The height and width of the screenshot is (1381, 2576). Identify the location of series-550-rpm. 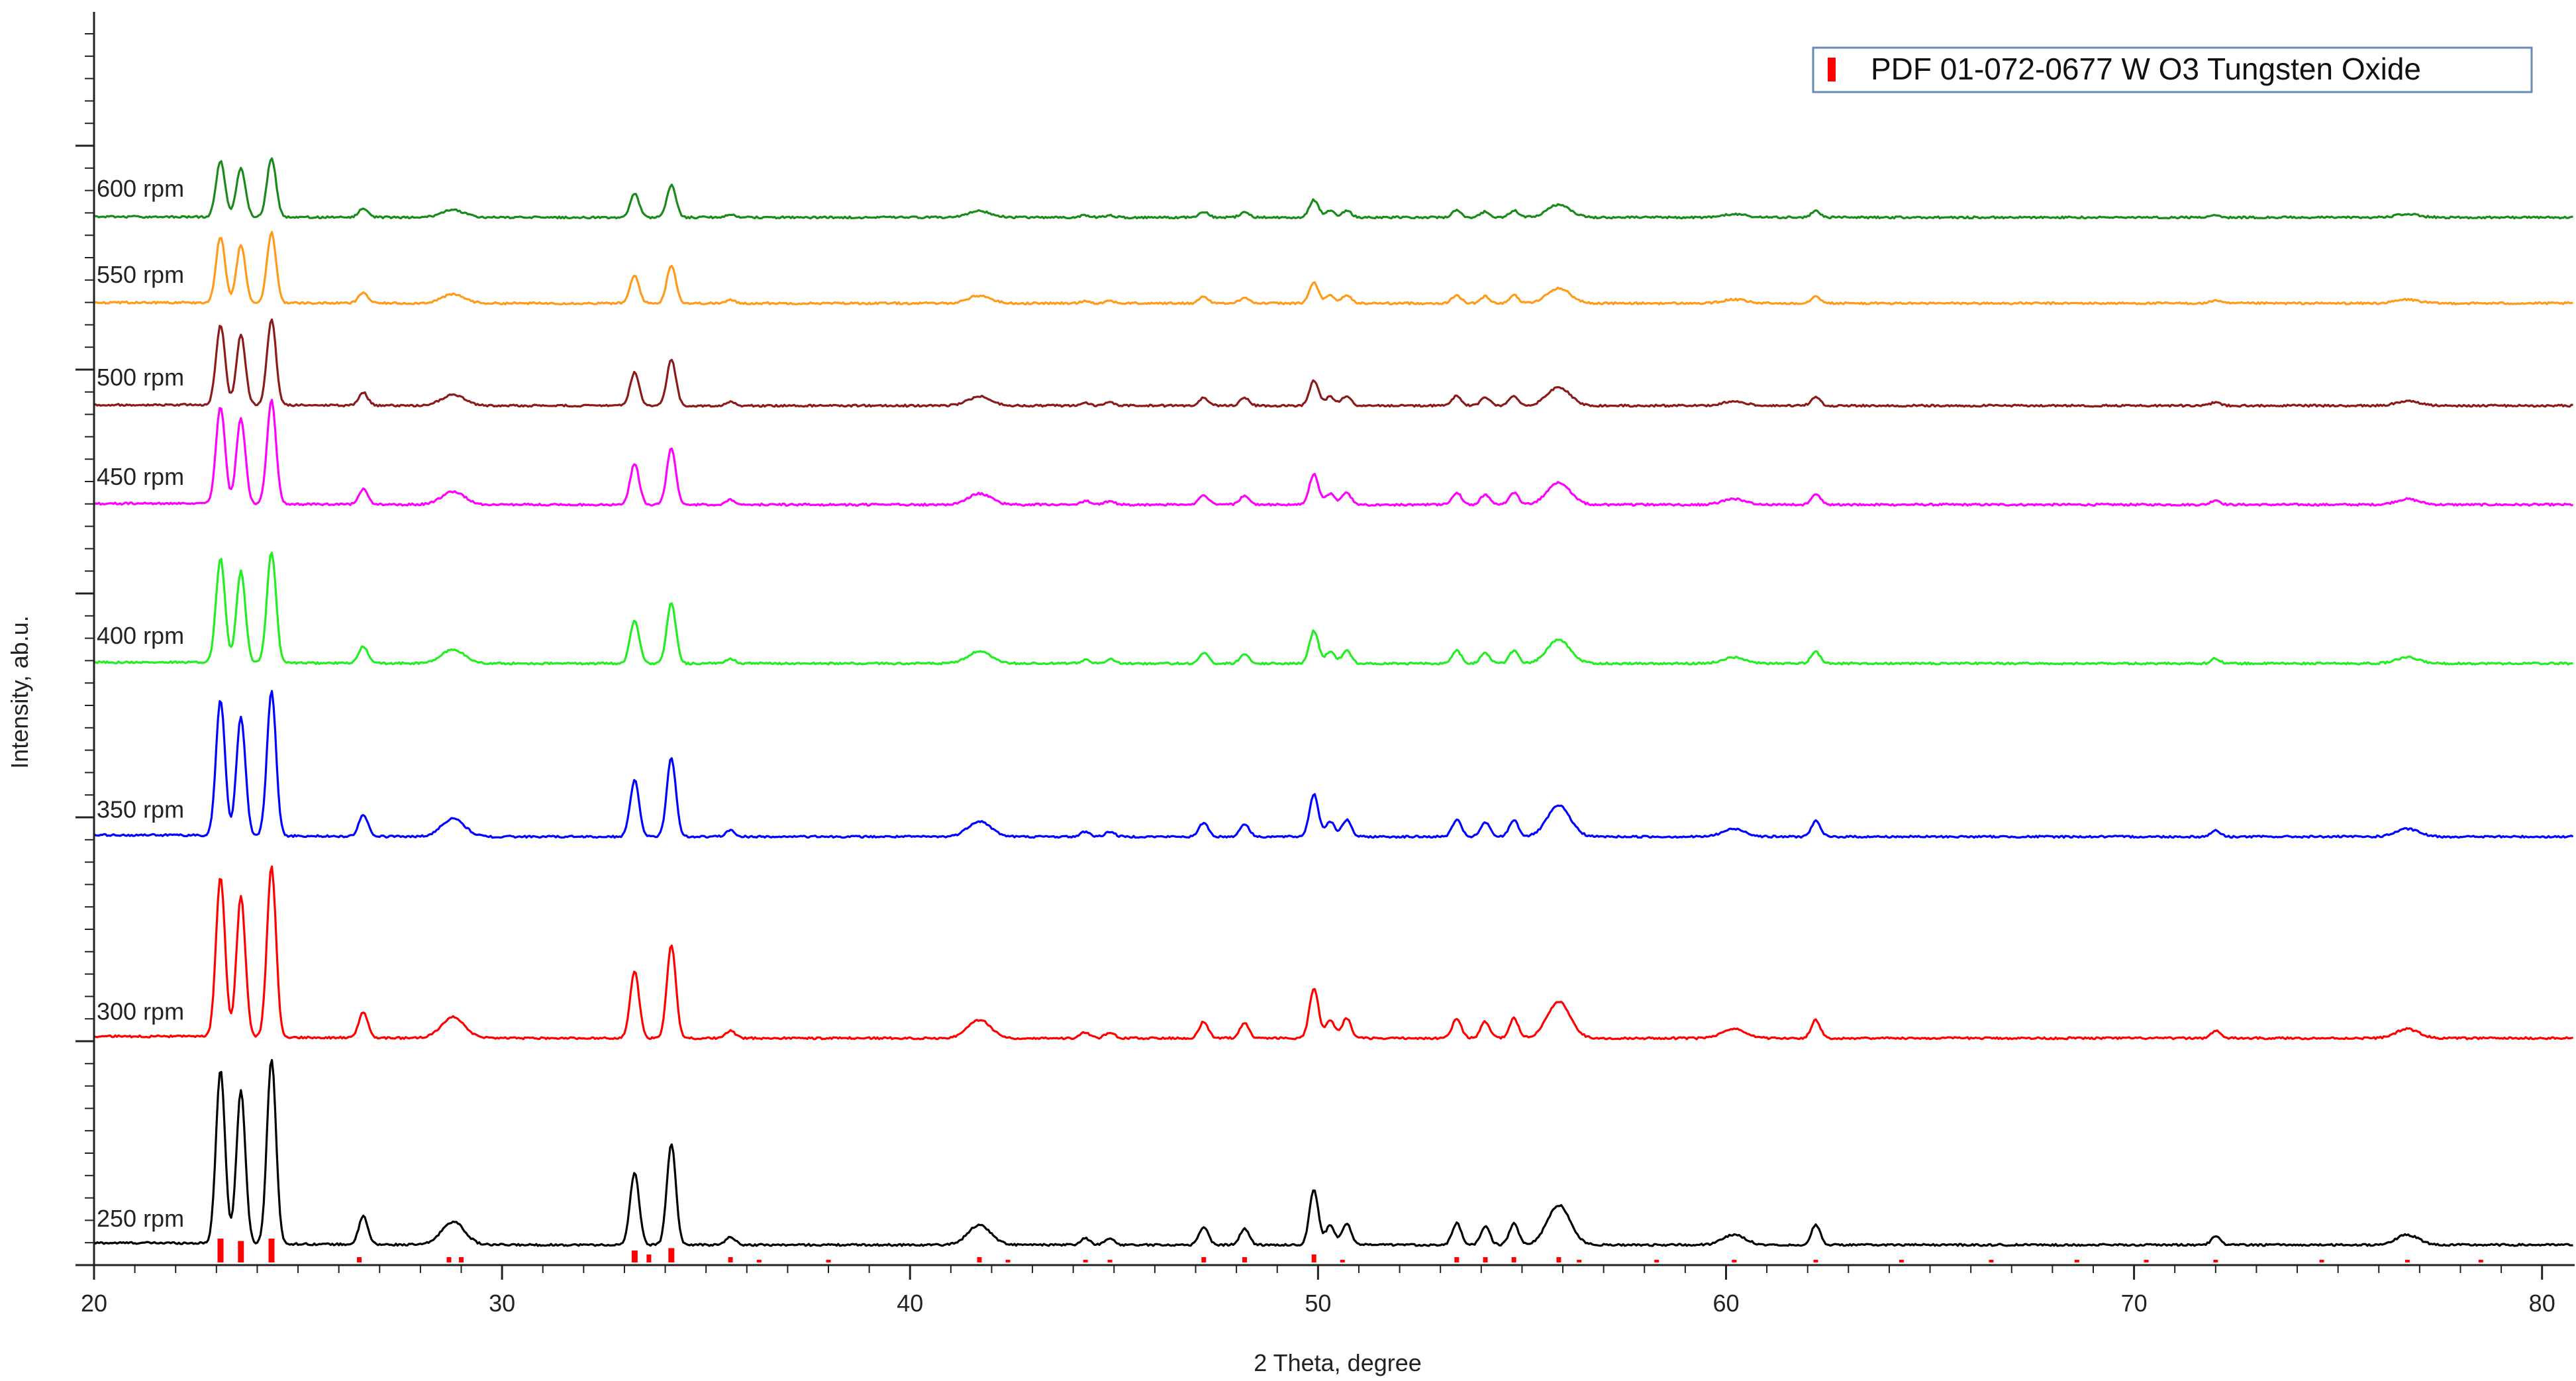
(1333, 267).